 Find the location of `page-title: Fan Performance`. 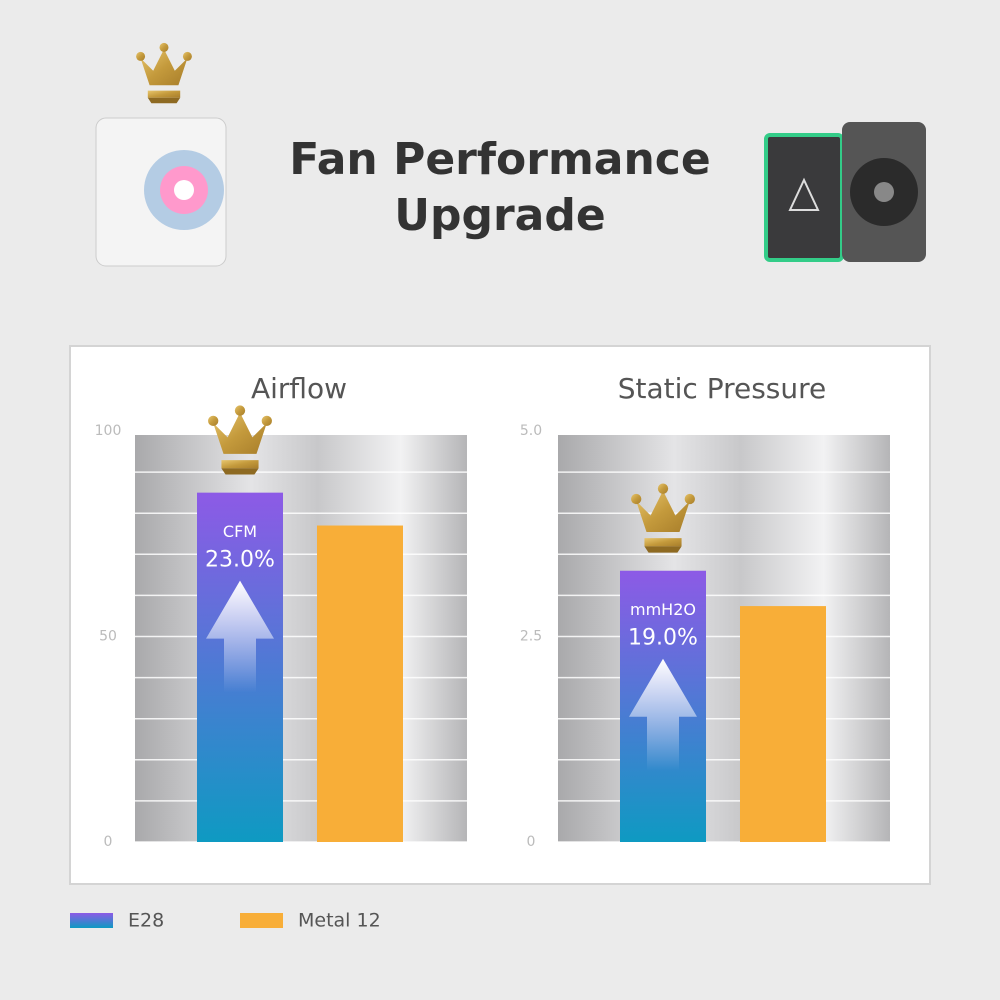

page-title: Fan Performance is located at coordinates (499, 159).